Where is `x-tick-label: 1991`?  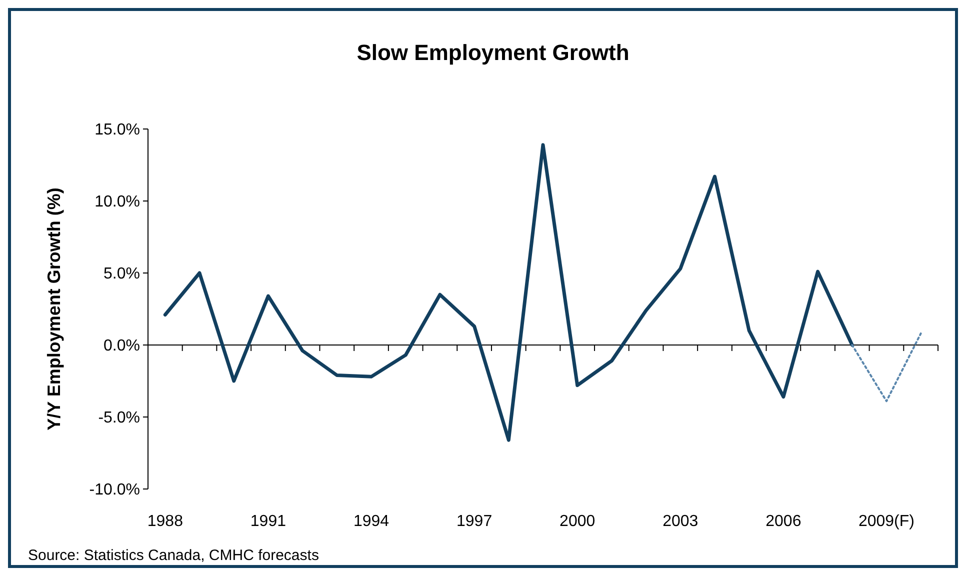 x-tick-label: 1991 is located at coordinates (268, 521).